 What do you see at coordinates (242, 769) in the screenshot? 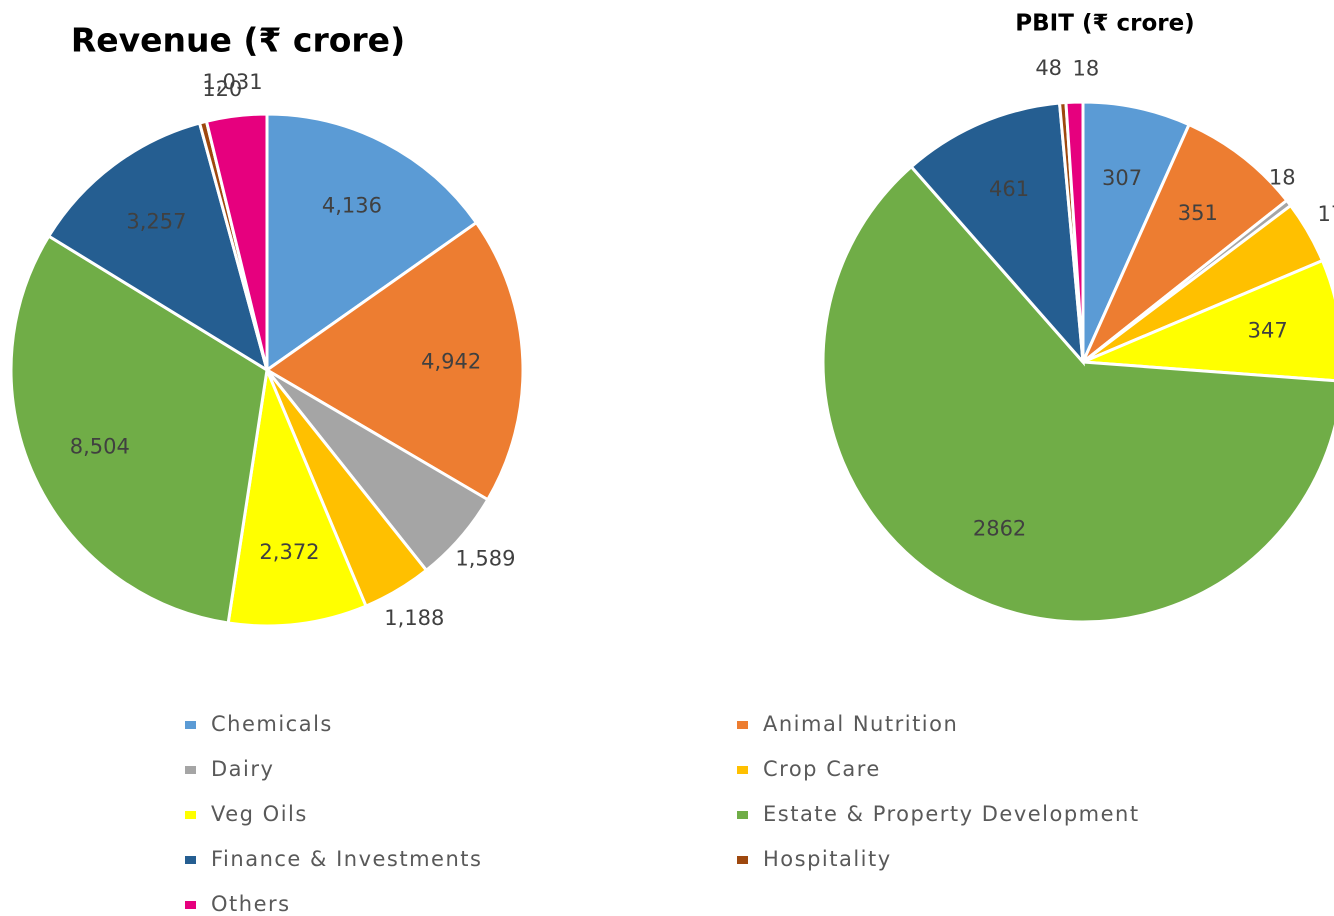
I see `legend-label: Dairy` at bounding box center [242, 769].